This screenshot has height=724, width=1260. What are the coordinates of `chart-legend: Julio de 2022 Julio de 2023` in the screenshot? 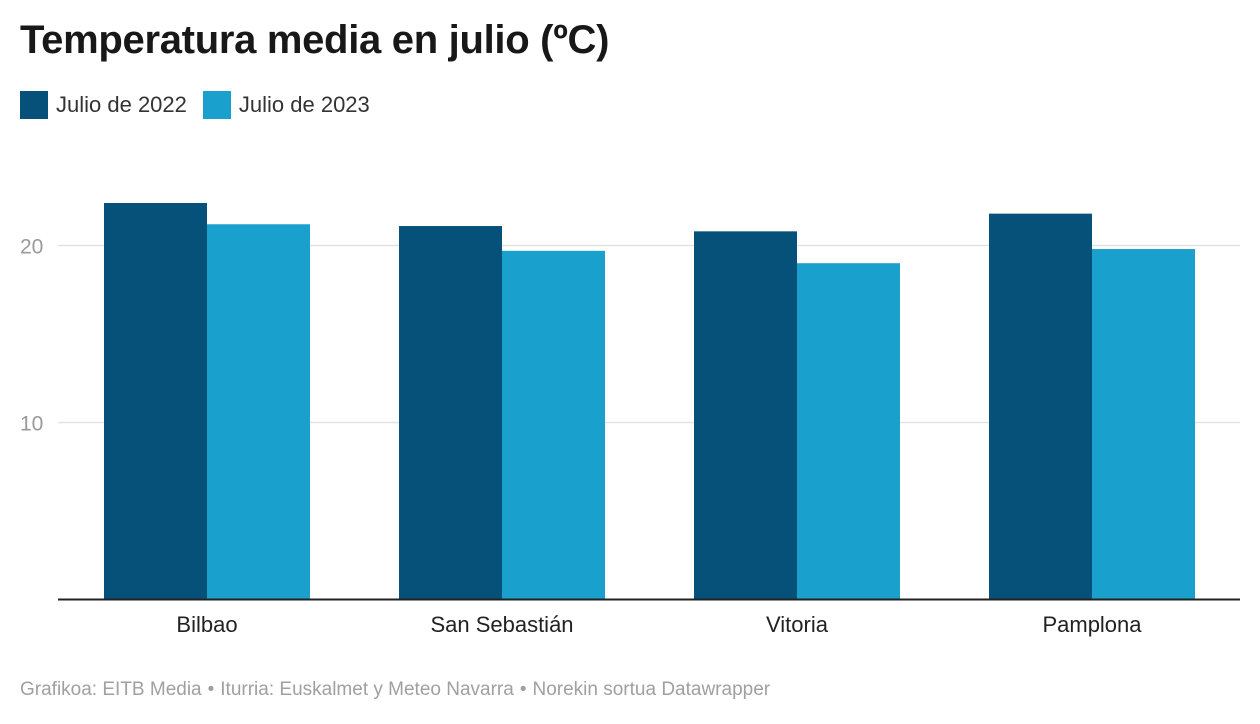 It's located at (203, 105).